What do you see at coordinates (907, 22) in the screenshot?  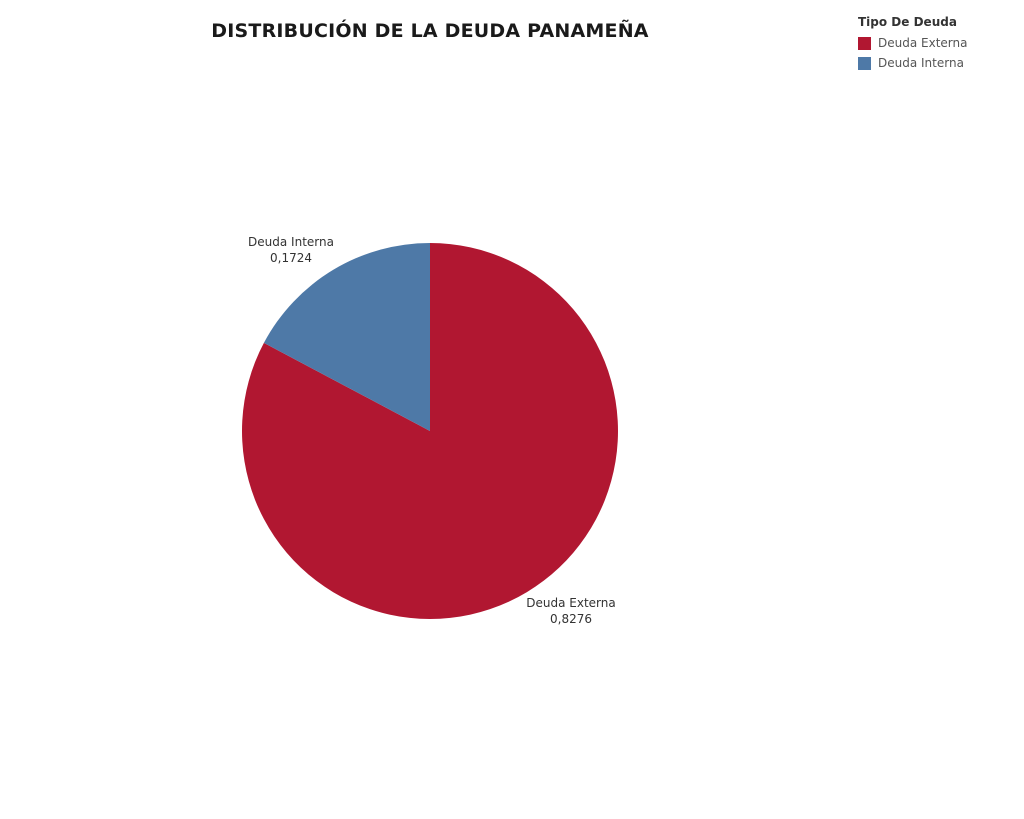 I see `legend-title: Tipo De Deuda` at bounding box center [907, 22].